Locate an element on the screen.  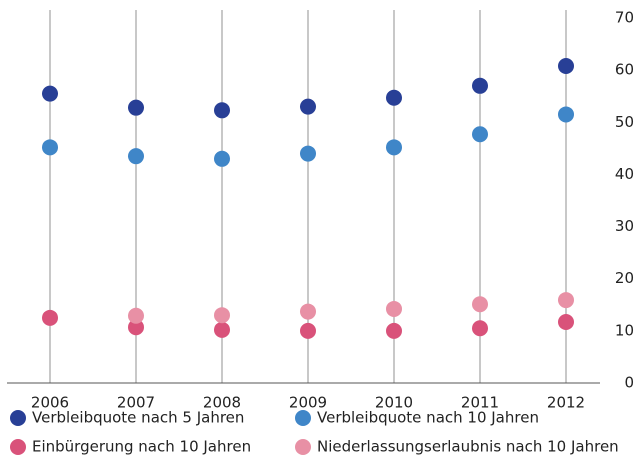
y-tick-label: 50 is located at coordinates (624, 122).